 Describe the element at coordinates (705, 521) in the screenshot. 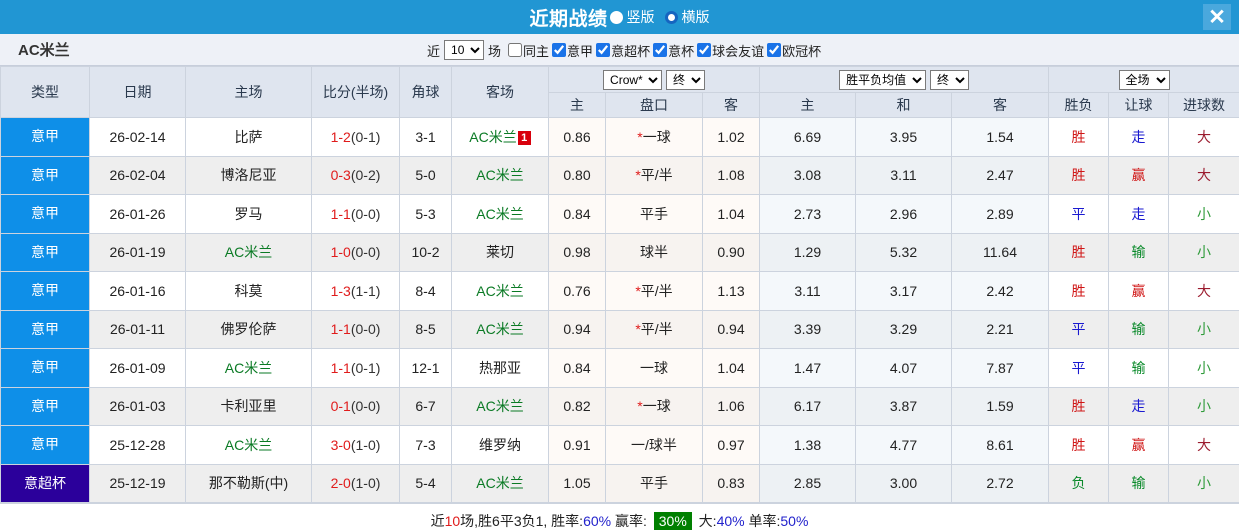

I see `summary-big-label: 大:` at that location.